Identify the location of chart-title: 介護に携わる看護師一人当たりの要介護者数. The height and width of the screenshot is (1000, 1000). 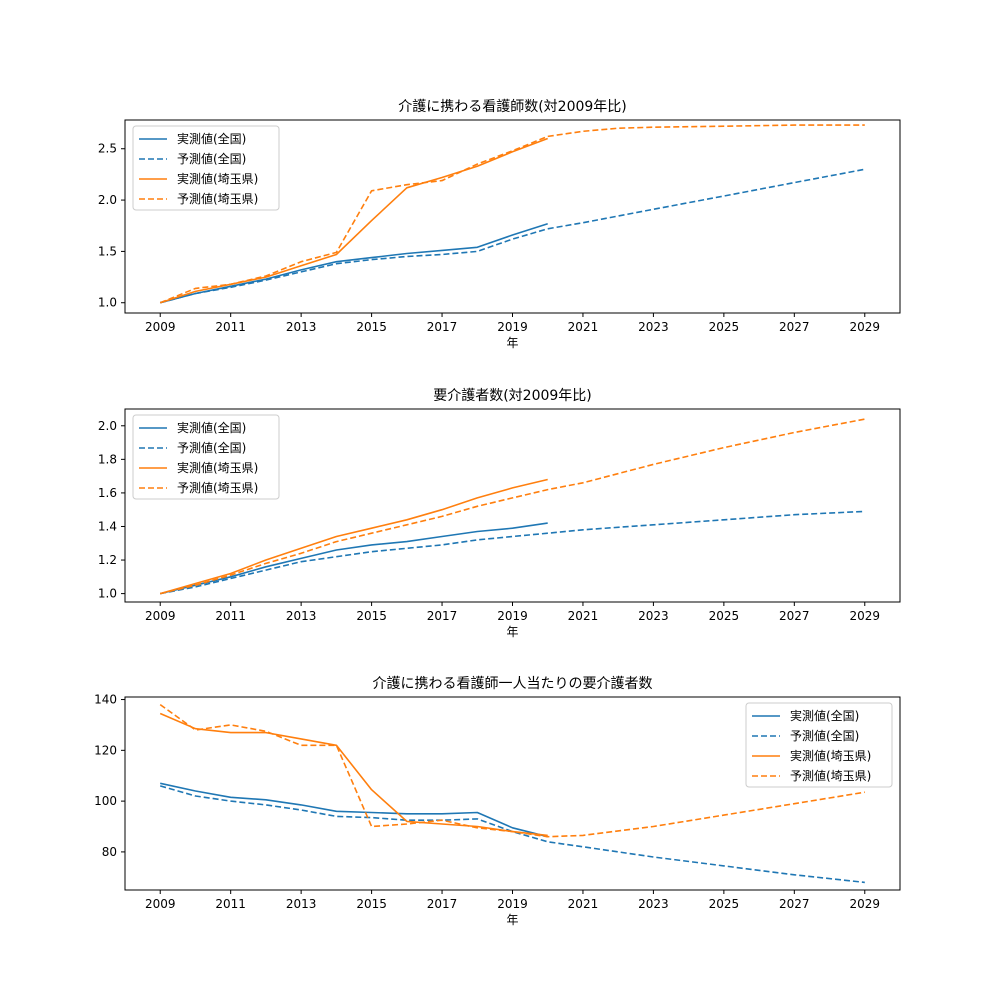
(513, 684).